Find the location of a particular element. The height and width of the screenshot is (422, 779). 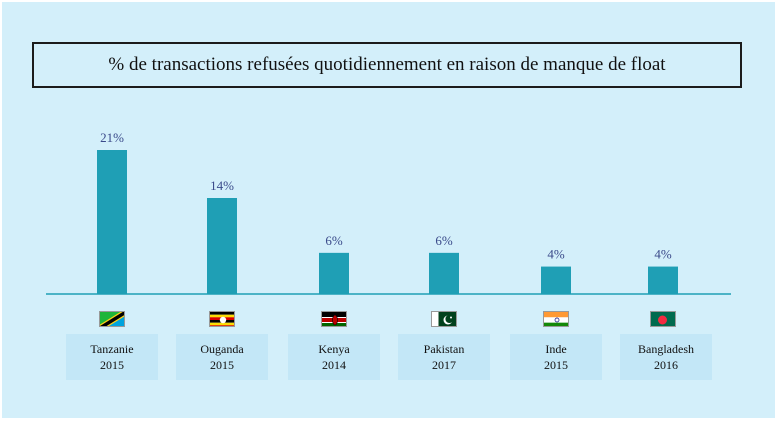

category-box-tanzanie: Tanzanie 2015 is located at coordinates (112, 357).